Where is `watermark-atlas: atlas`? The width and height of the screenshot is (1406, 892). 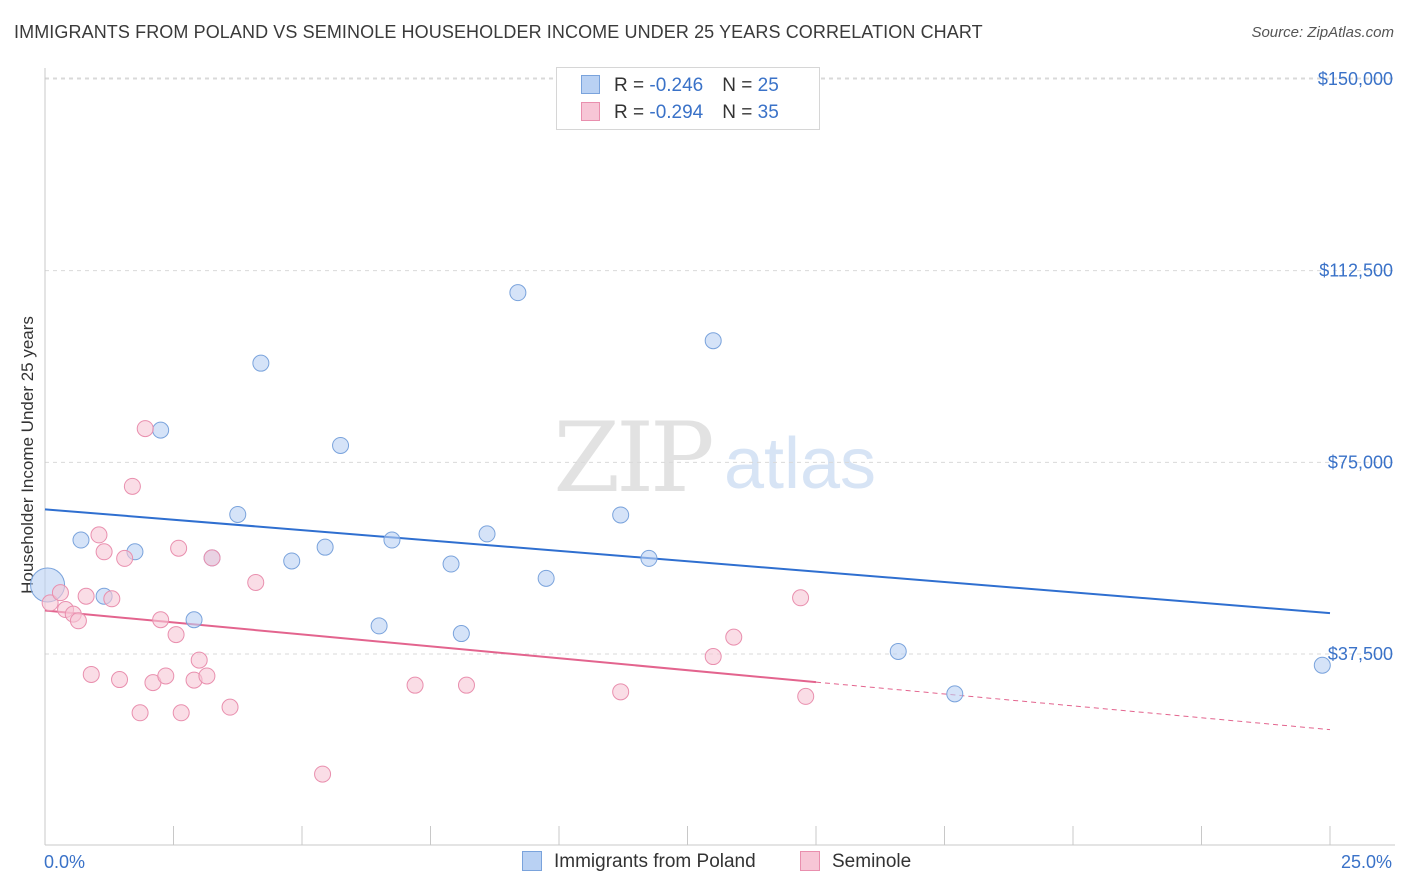
watermark-atlas: atlas is located at coordinates (800, 464).